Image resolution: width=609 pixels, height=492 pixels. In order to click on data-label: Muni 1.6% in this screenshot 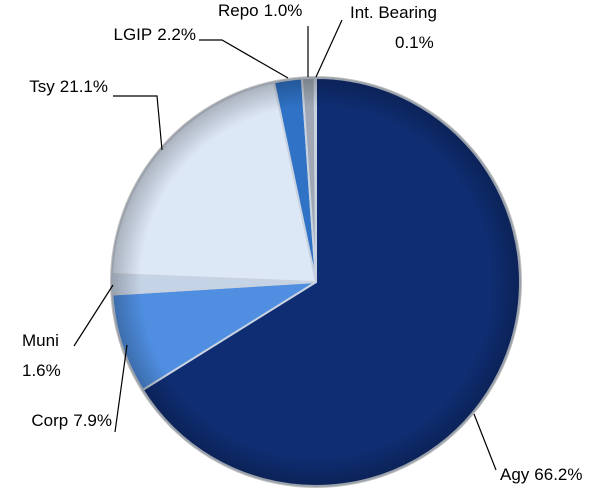, I will do `click(41, 355)`.